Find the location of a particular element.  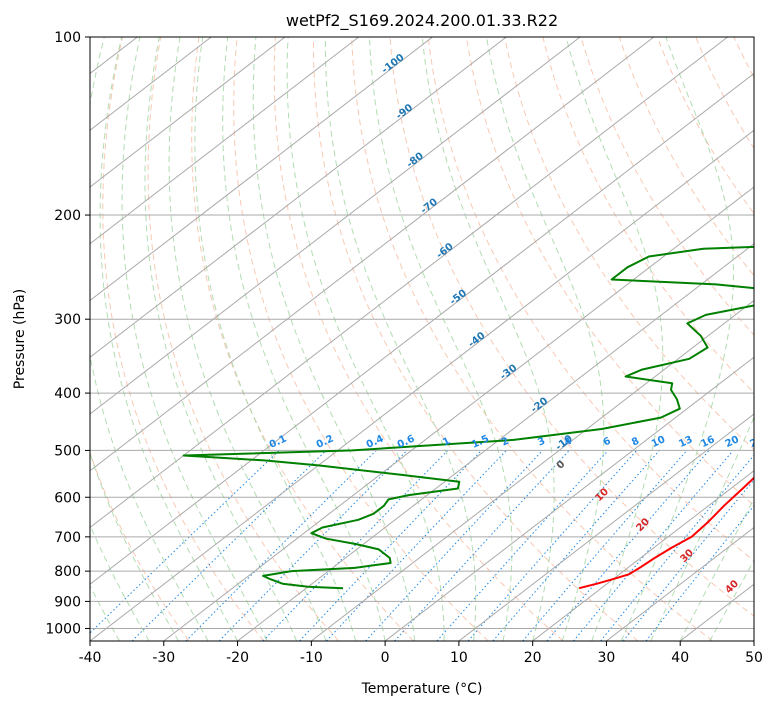

mixing-ratio-label: 8 is located at coordinates (635, 442).